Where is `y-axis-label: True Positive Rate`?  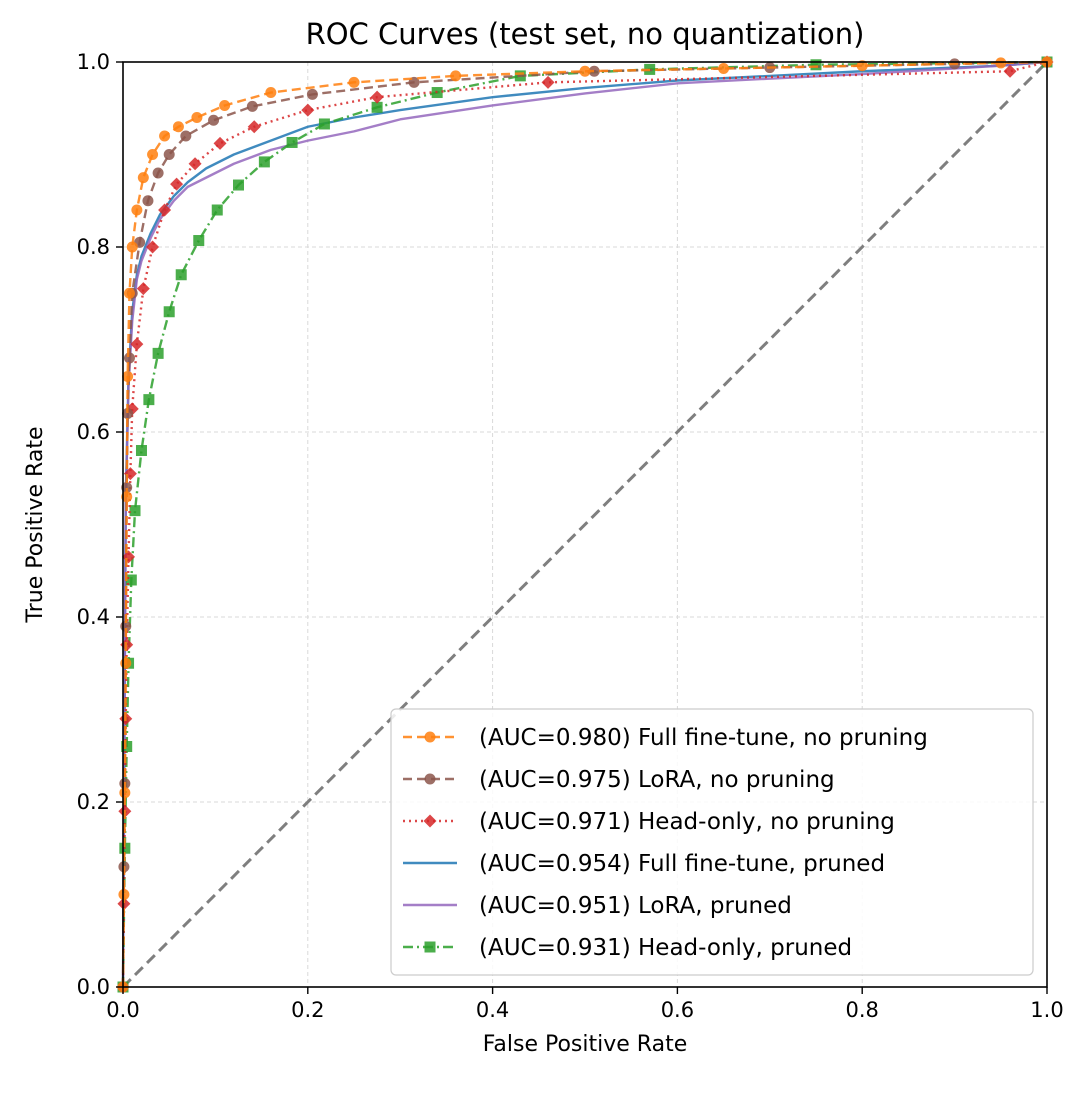
y-axis-label: True Positive Rate is located at coordinates (35, 525).